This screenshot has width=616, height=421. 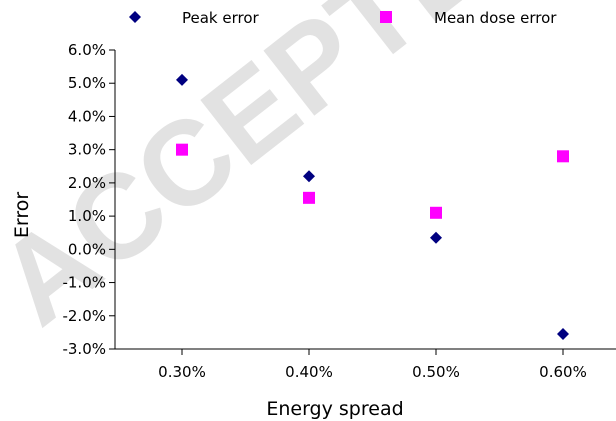 What do you see at coordinates (309, 372) in the screenshot?
I see `x-tick-label: 0.40%` at bounding box center [309, 372].